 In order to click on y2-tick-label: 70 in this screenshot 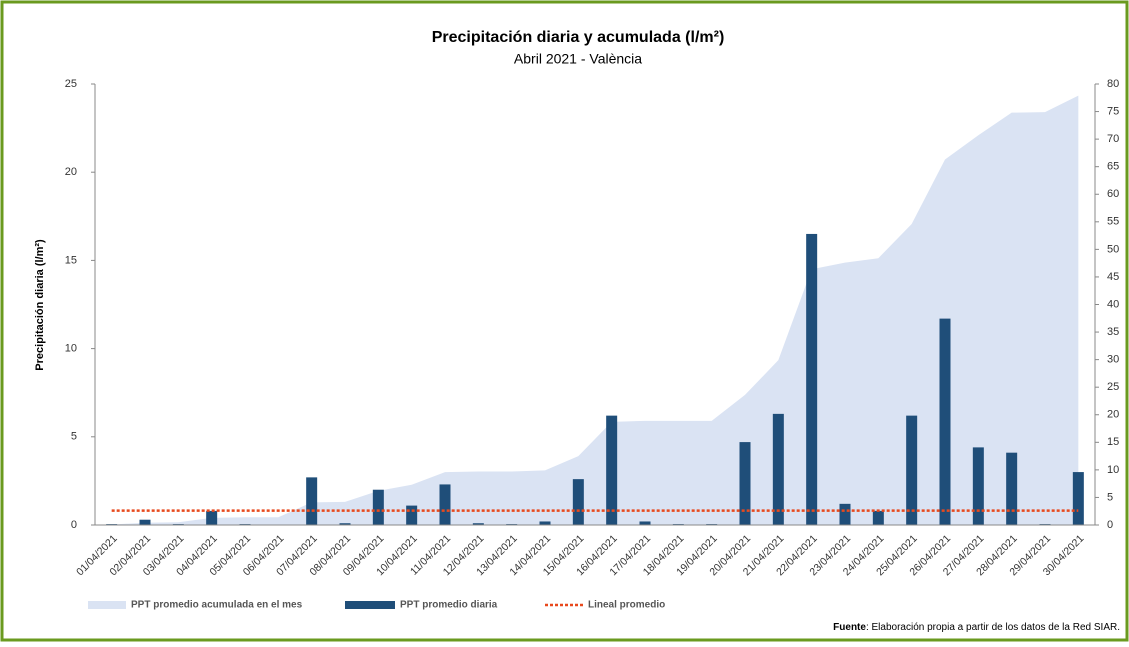, I will do `click(1113, 139)`.